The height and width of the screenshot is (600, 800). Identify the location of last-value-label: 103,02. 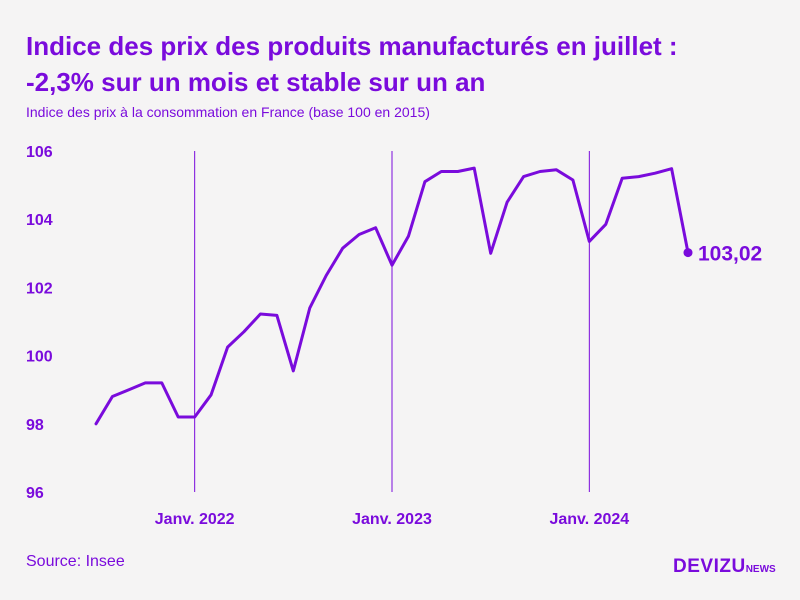
(730, 254).